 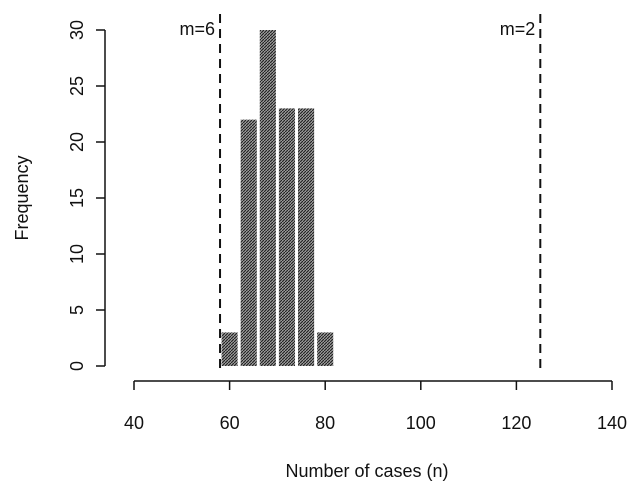 What do you see at coordinates (77, 30) in the screenshot?
I see `y-tick-label: 30` at bounding box center [77, 30].